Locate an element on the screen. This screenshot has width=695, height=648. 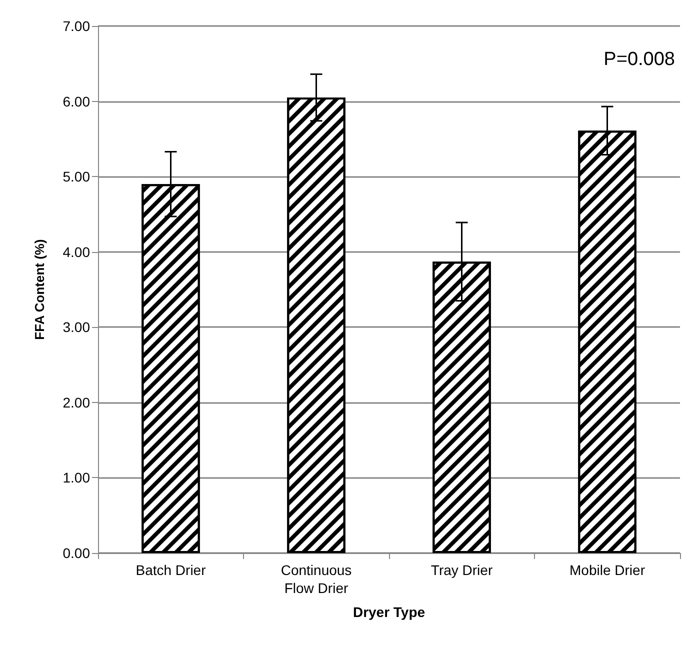
y-tick-label: 1.00 is located at coordinates (76, 478).